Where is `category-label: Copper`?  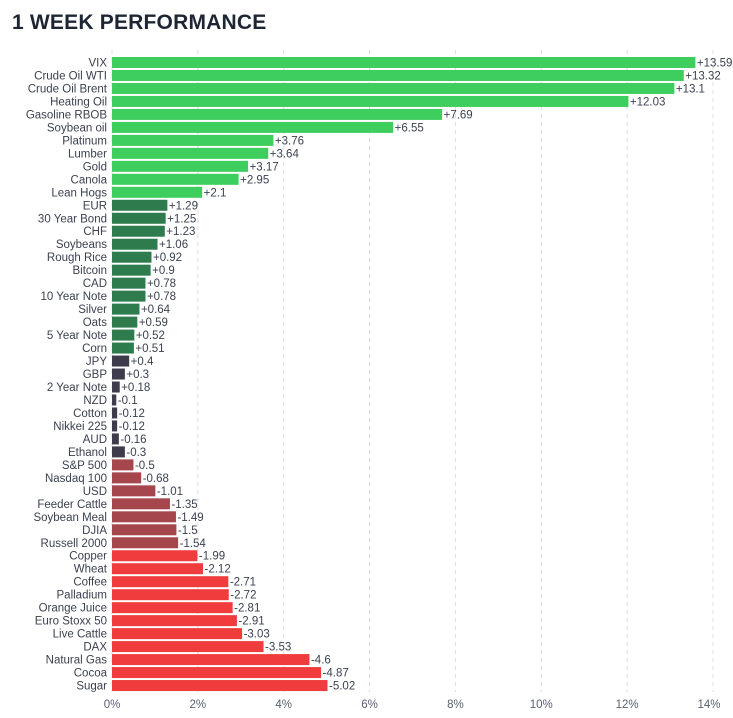
category-label: Copper is located at coordinates (88, 557).